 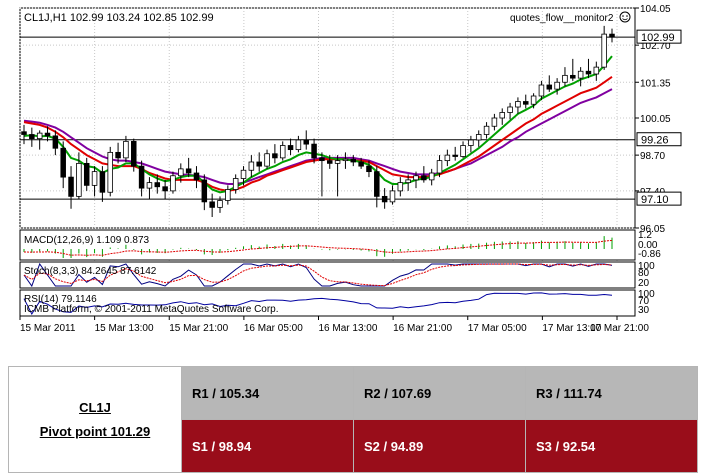 I want to click on time-label: 16 Mar 21:00, so click(x=422, y=328).